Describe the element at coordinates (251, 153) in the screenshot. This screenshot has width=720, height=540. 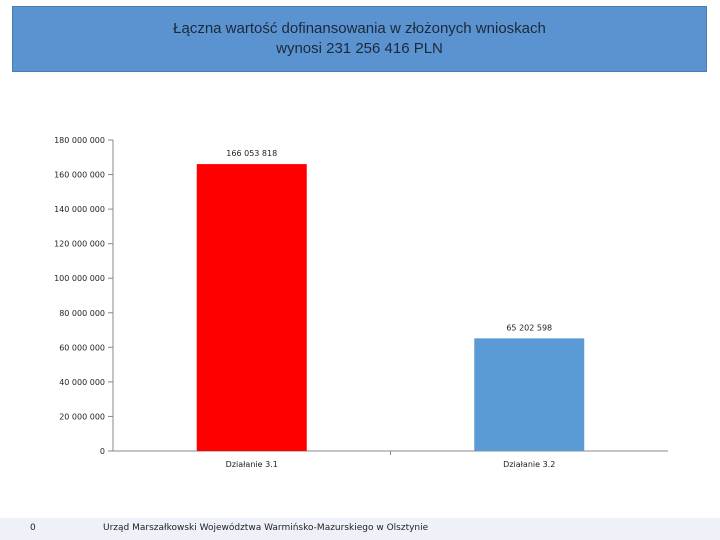
I see `bar-value-label: 166 053 818` at that location.